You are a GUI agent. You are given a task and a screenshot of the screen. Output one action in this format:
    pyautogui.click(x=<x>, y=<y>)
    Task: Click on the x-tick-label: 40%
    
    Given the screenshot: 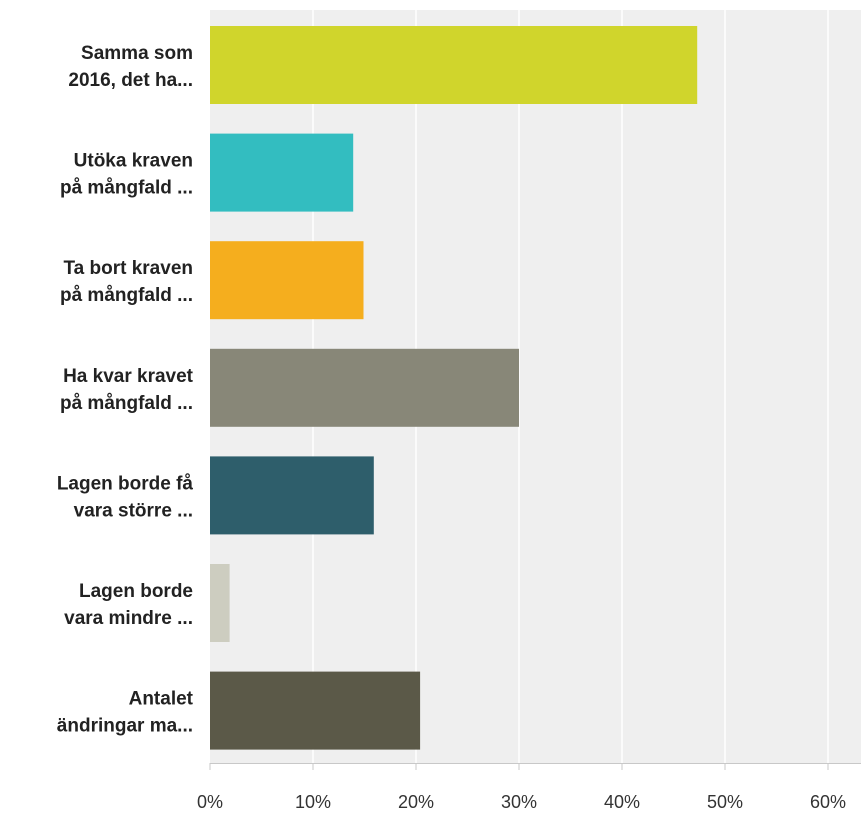 What is the action you would take?
    pyautogui.click(x=622, y=802)
    